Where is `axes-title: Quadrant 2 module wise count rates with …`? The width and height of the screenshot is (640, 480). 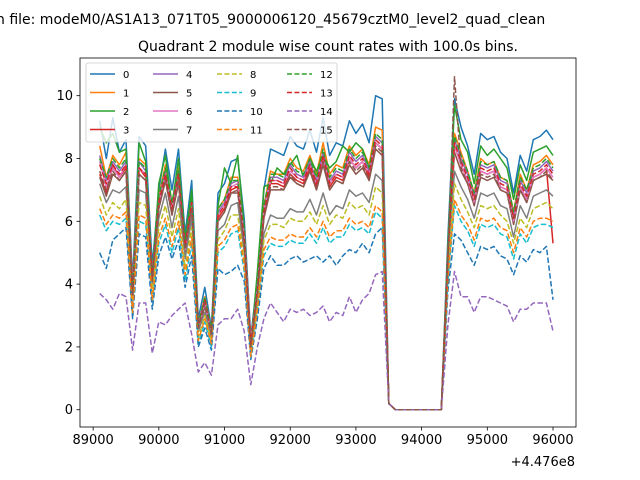 axes-title: Quadrant 2 module wise count rates with … is located at coordinates (328, 47).